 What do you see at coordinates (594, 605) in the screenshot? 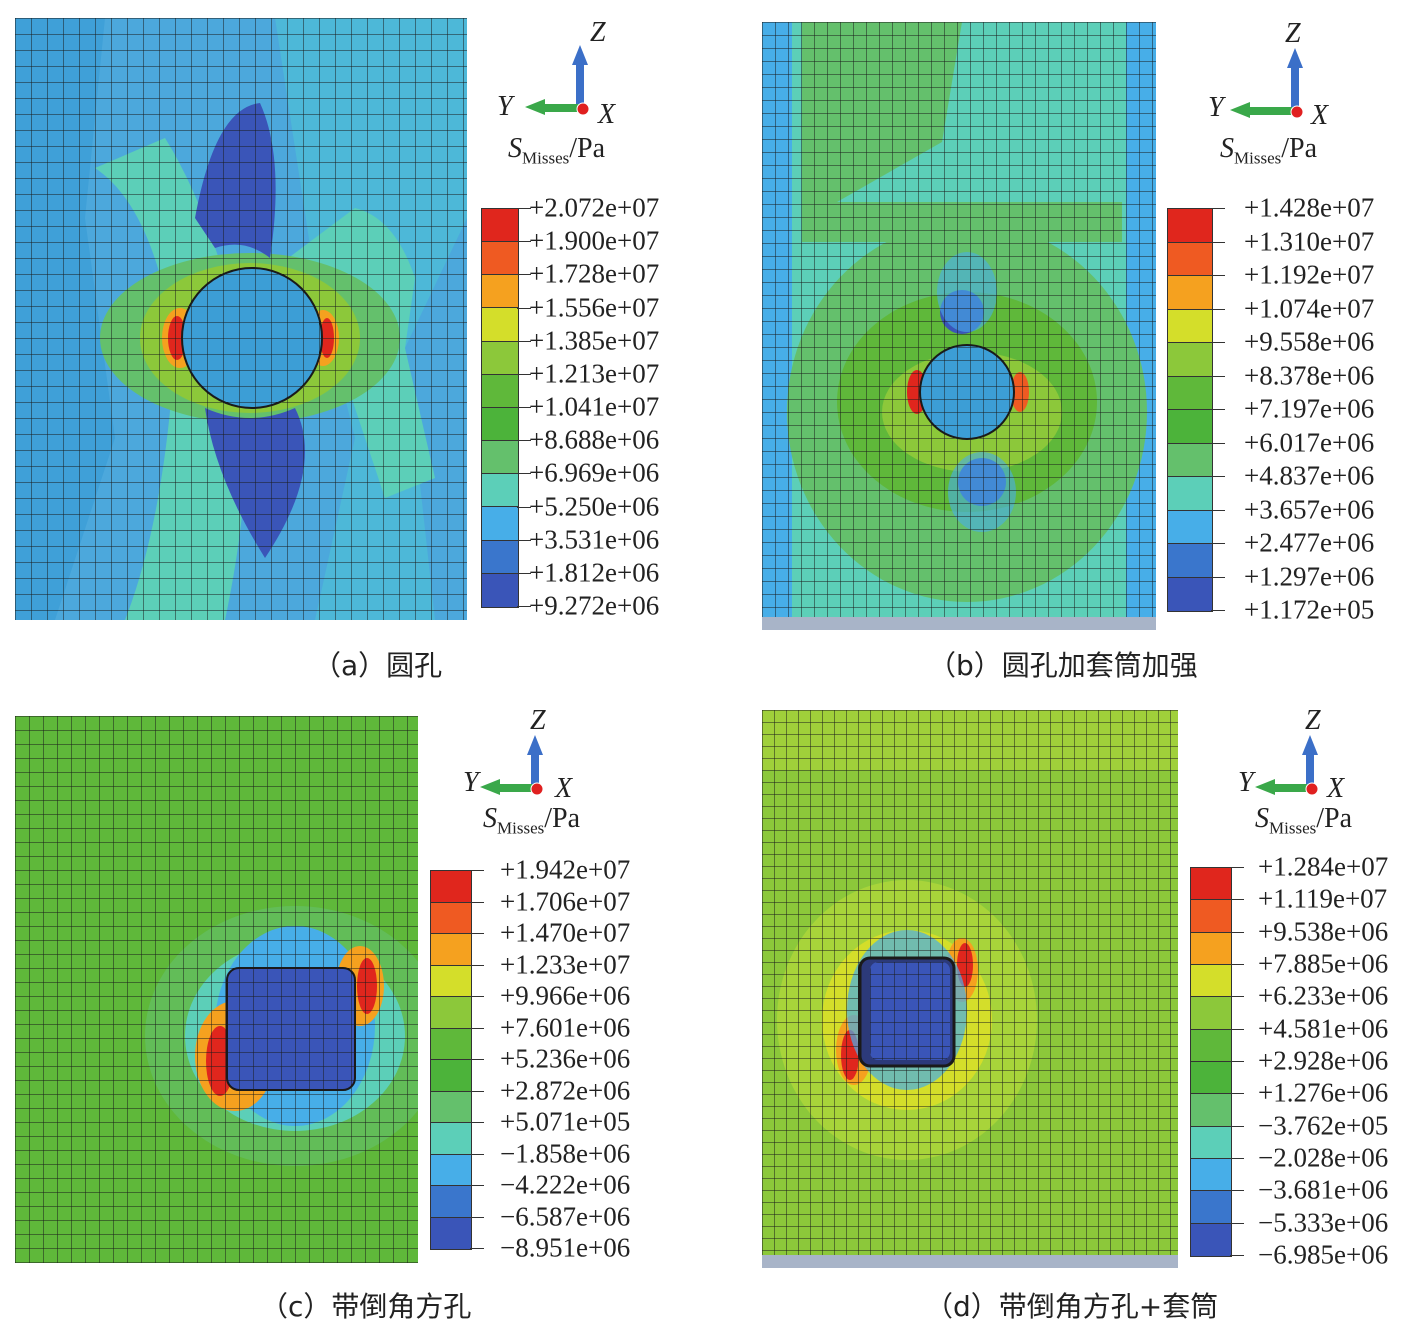
I see `legend-value: +9.272e+06` at bounding box center [594, 605].